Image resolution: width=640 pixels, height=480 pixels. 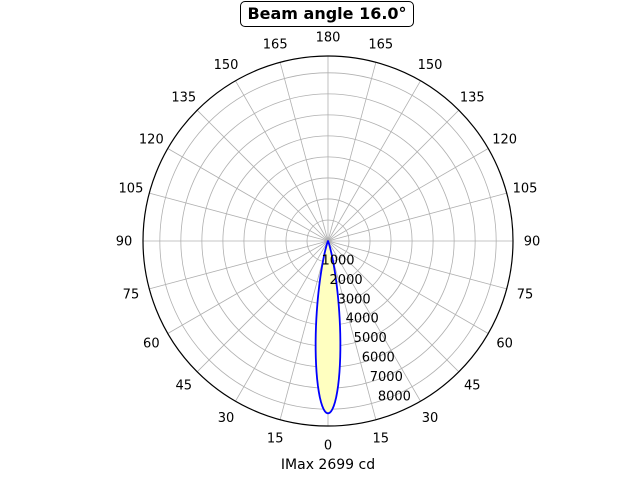 What do you see at coordinates (337, 260) in the screenshot?
I see `radial-tick-label: 1000` at bounding box center [337, 260].